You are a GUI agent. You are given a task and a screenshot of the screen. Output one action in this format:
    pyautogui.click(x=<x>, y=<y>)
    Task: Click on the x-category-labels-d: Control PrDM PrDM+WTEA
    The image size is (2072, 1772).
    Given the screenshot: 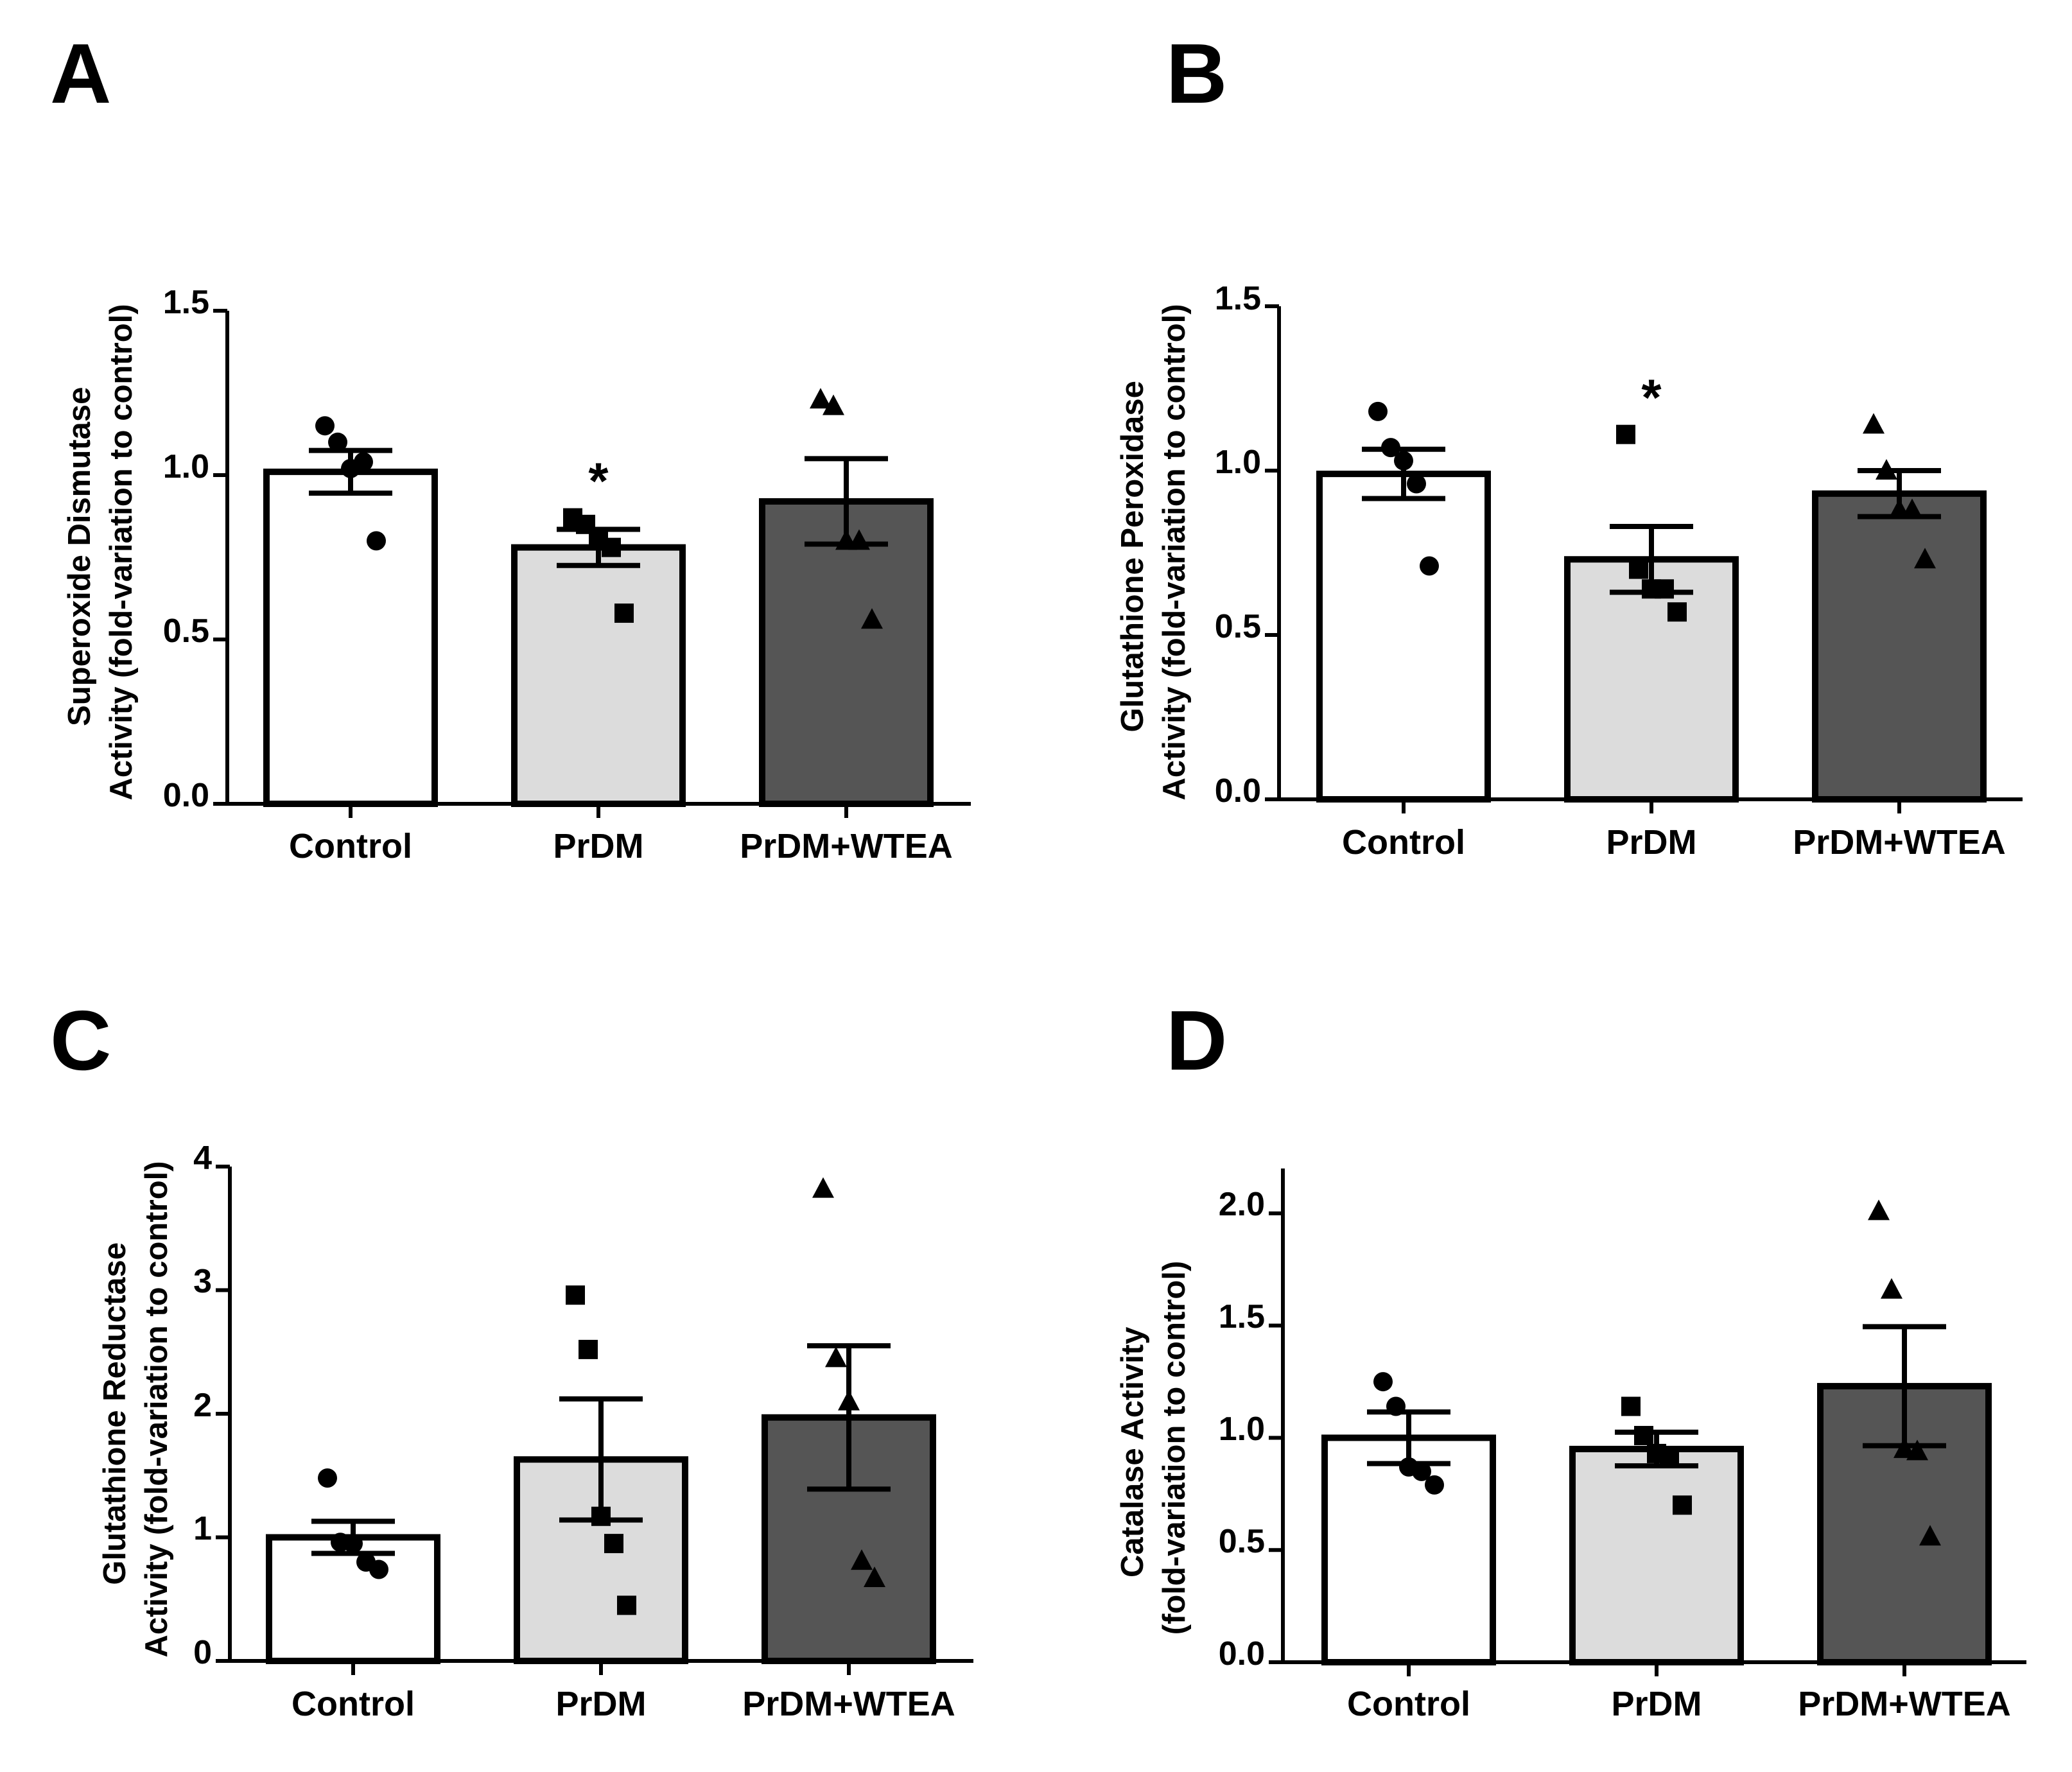 What is the action you would take?
    pyautogui.click(x=1679, y=1704)
    